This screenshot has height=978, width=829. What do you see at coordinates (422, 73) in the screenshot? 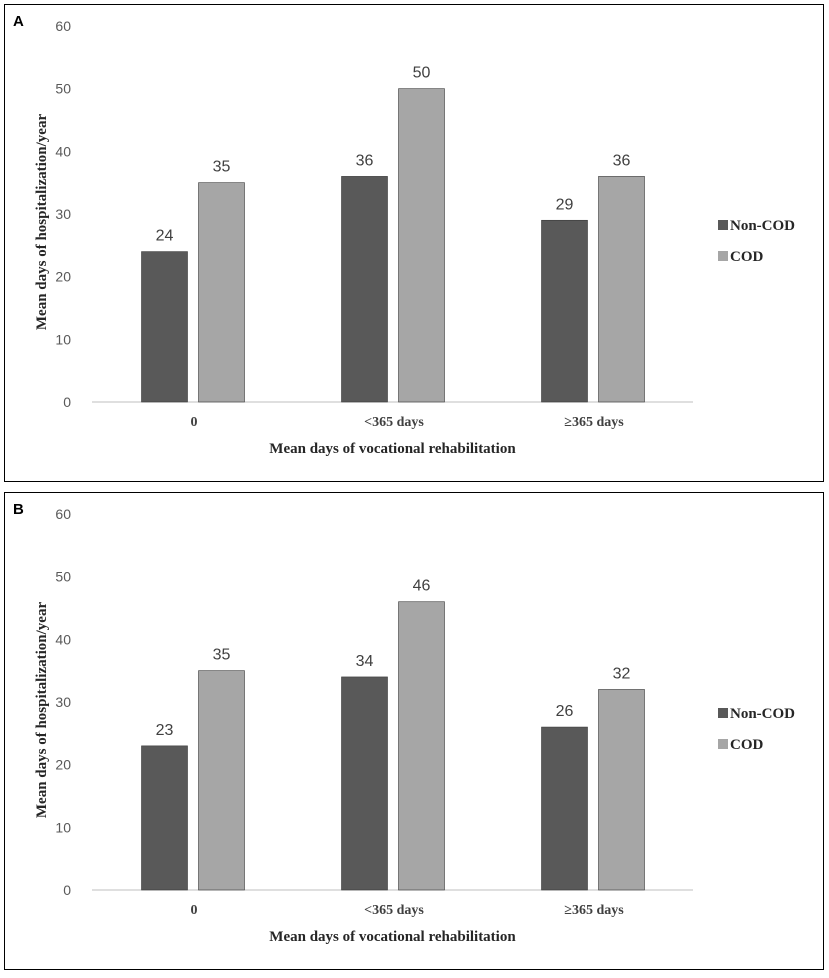
I see `data-label: 50` at bounding box center [422, 73].